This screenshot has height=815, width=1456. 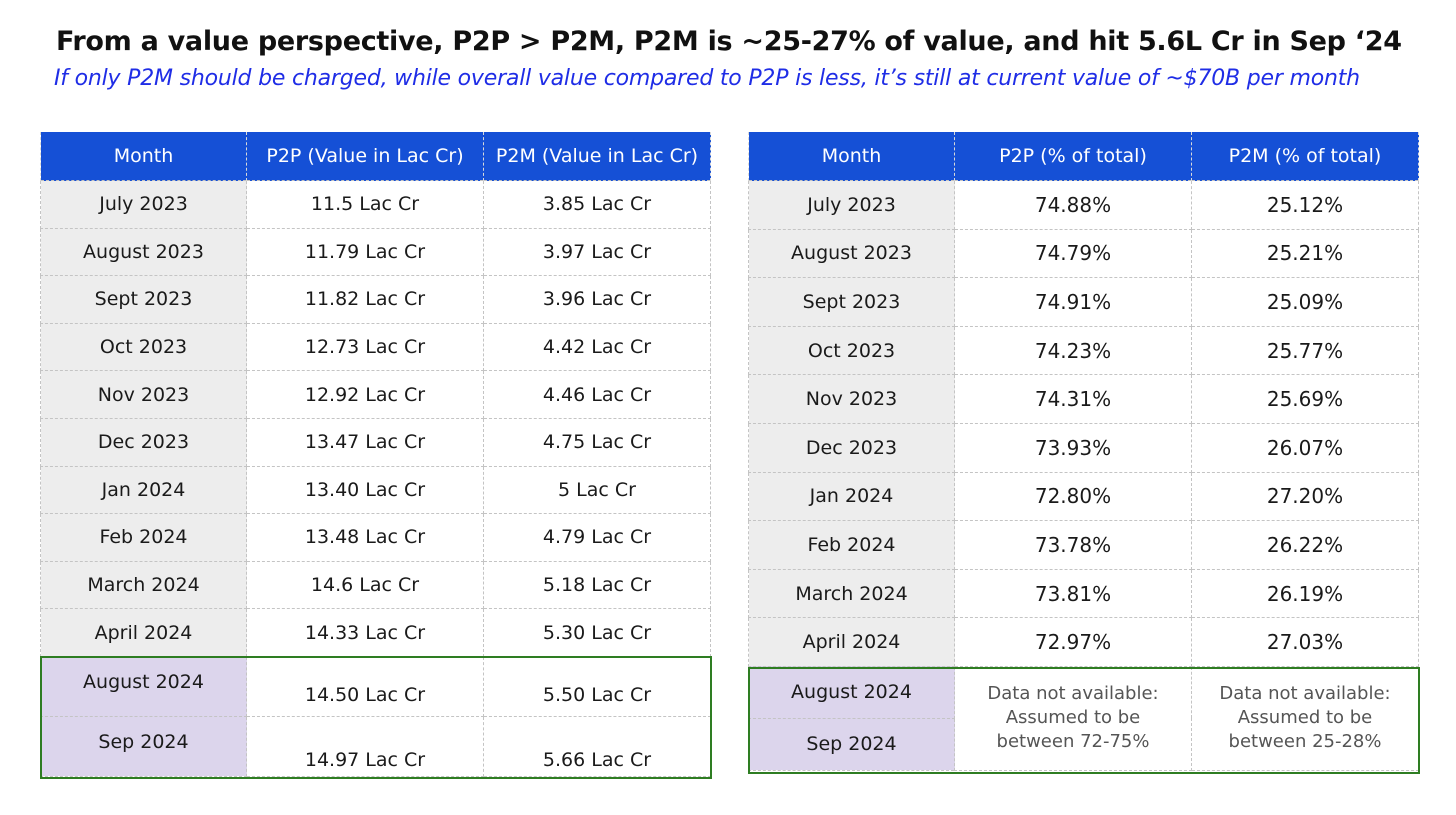 I want to click on p2p-value-cell: 11.79 Lac Cr, so click(x=365, y=252).